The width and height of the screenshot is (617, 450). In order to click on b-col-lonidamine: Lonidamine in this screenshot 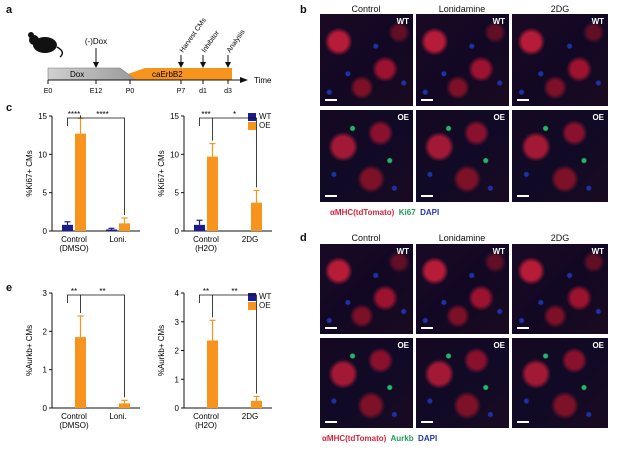, I will do `click(462, 9)`.